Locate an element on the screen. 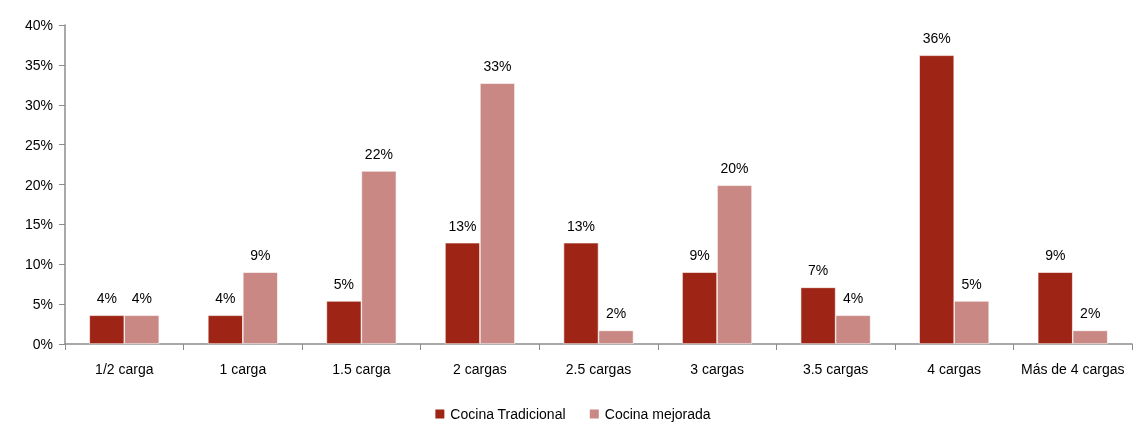  x-tick-label: 3 cargas is located at coordinates (717, 369).